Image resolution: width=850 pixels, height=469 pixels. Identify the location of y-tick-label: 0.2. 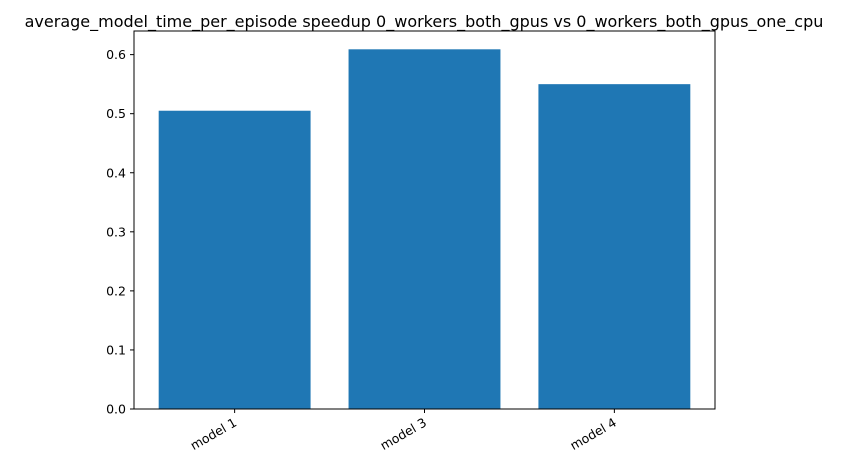
(116, 290).